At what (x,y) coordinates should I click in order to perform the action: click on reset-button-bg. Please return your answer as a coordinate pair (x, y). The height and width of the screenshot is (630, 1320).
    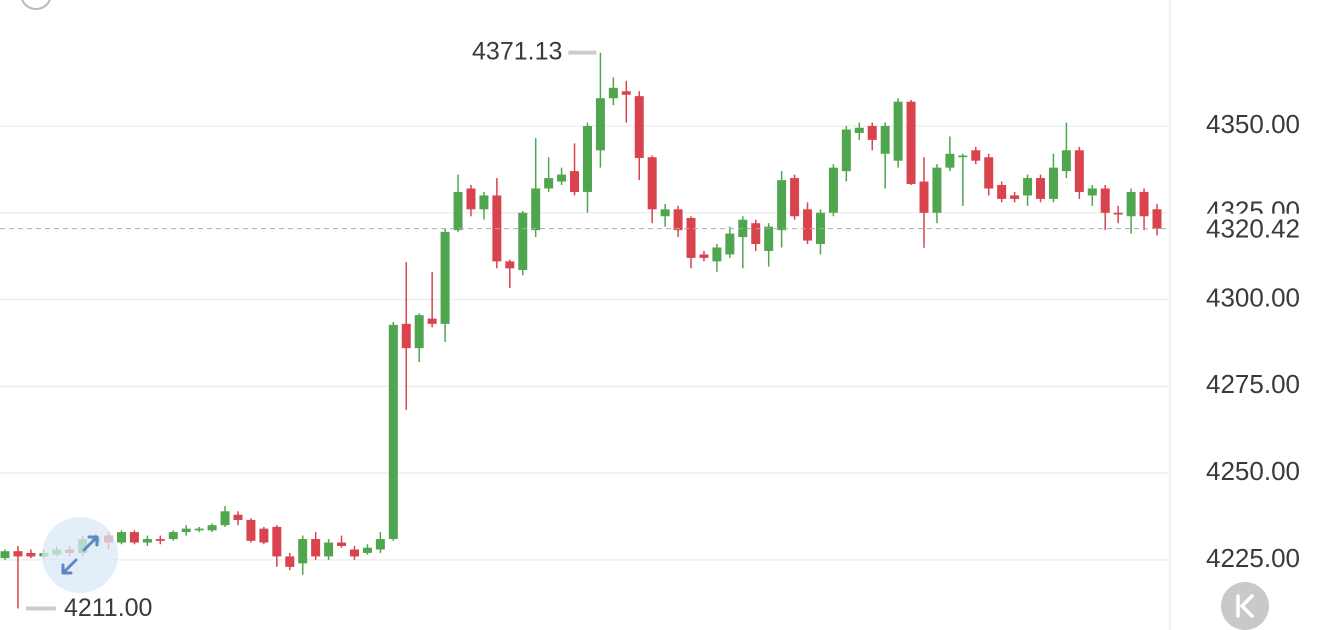
    Looking at the image, I should click on (1245, 606).